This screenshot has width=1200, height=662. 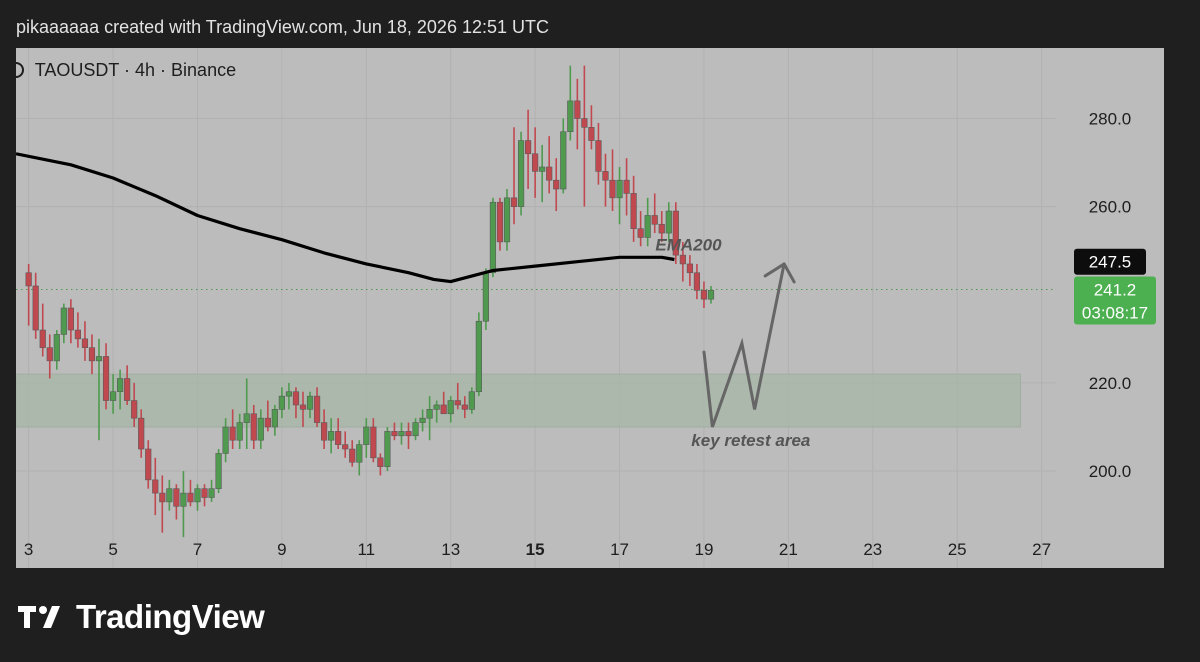 I want to click on ema-value-badge, so click(x=1110, y=261).